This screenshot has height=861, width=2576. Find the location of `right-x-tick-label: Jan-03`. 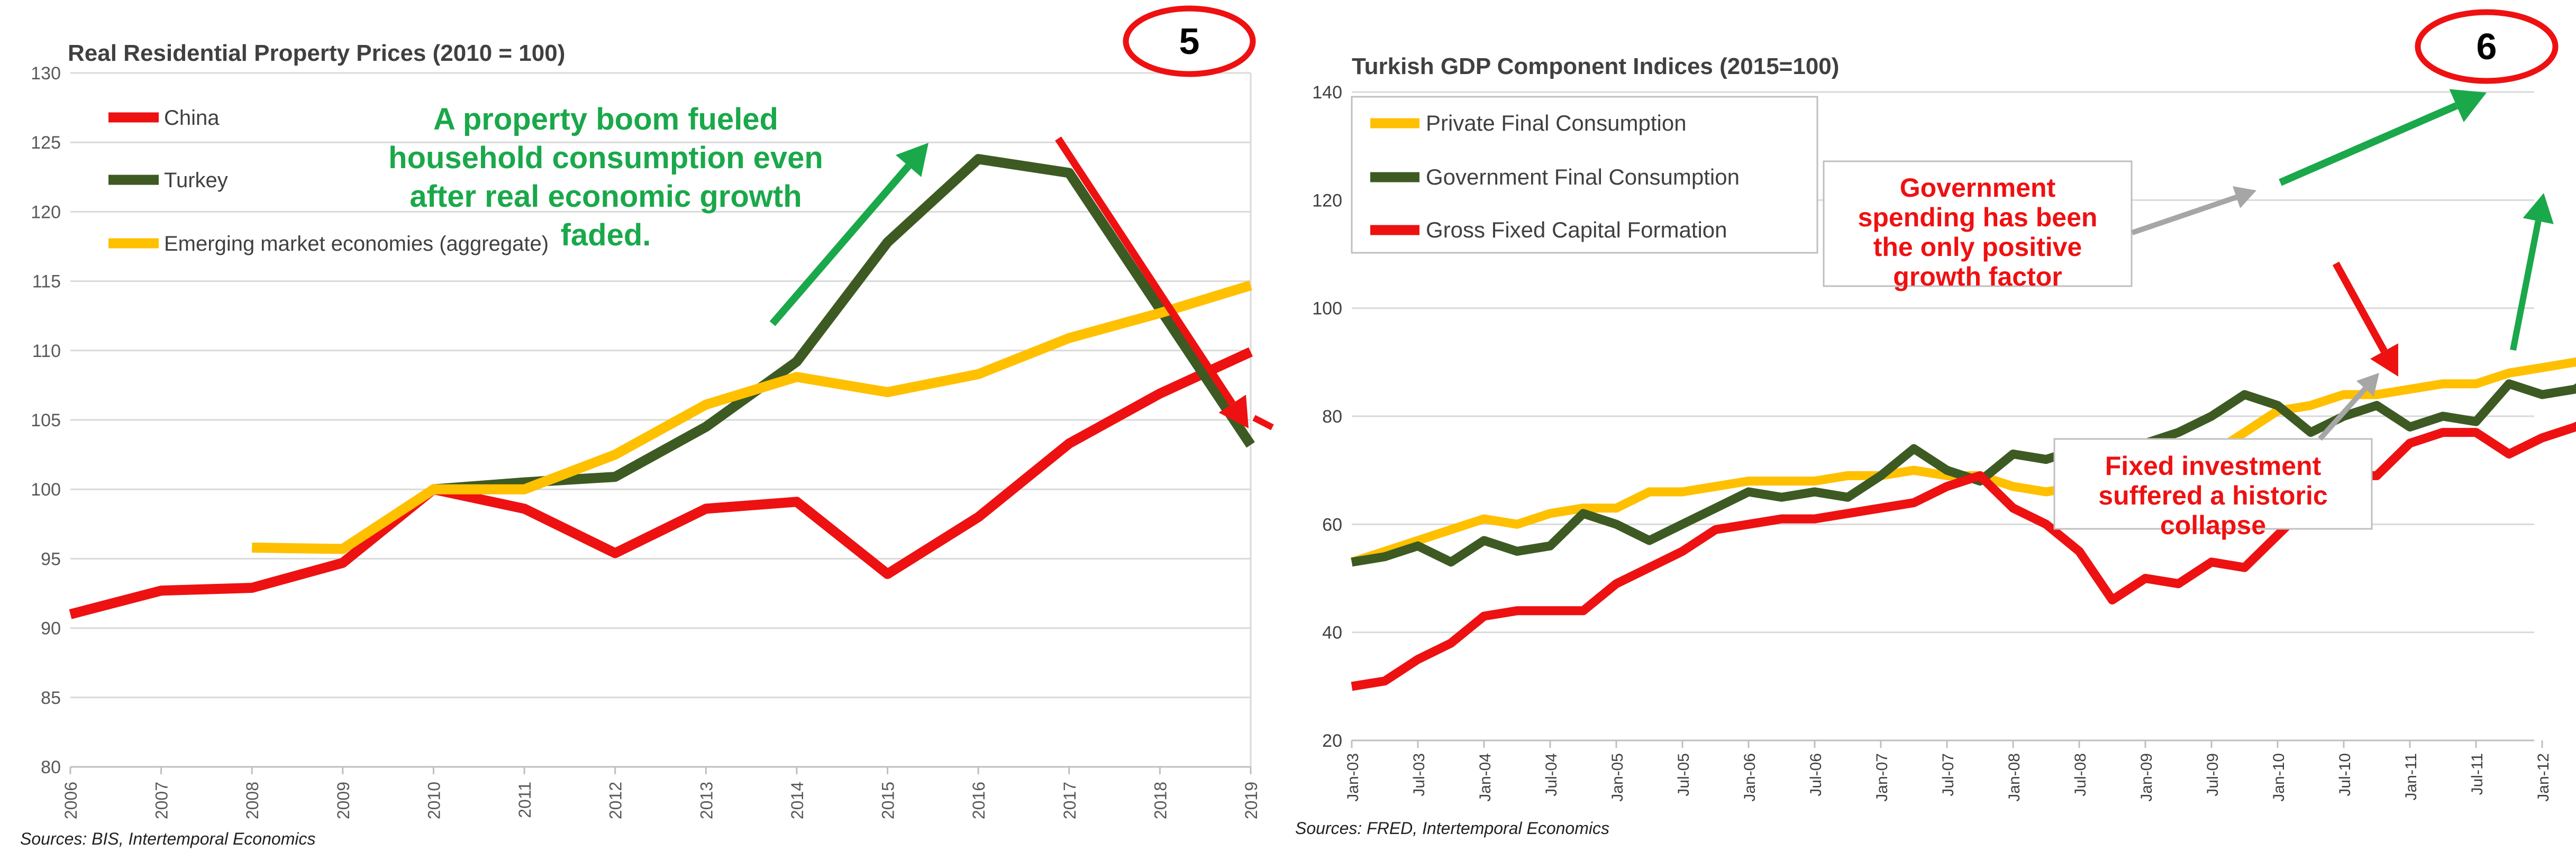

right-x-tick-label: Jan-03 is located at coordinates (1353, 777).